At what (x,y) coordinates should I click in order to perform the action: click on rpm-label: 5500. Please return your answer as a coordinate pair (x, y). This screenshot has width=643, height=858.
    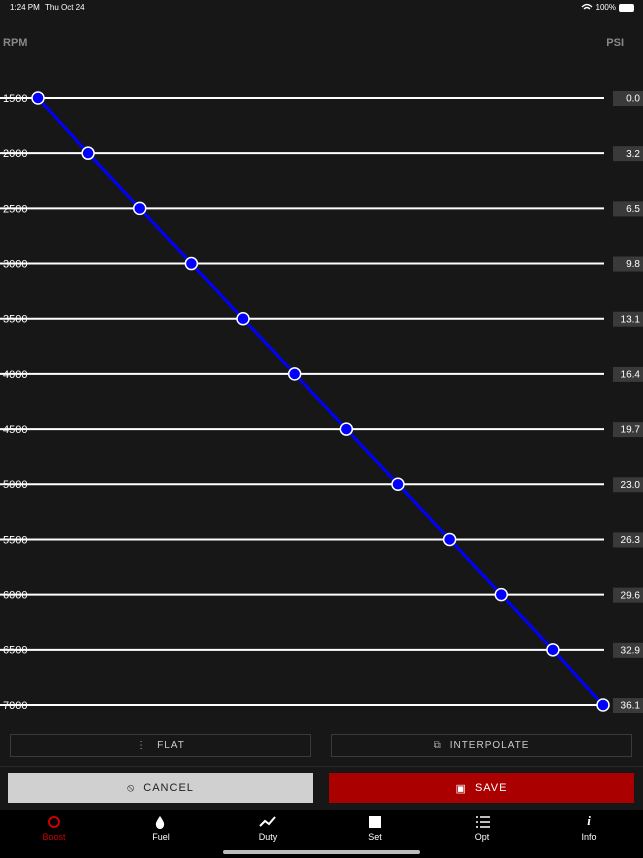
    Looking at the image, I should click on (15, 540).